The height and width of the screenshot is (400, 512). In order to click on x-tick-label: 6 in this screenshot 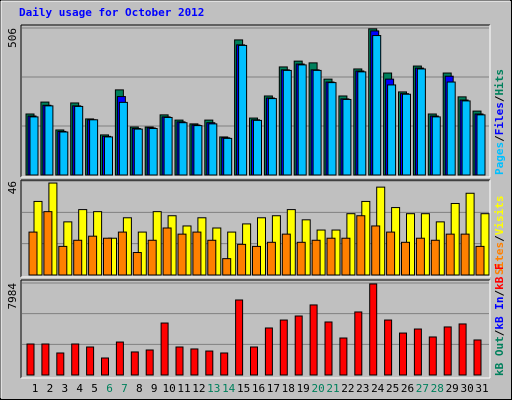, I will do `click(109, 388)`.